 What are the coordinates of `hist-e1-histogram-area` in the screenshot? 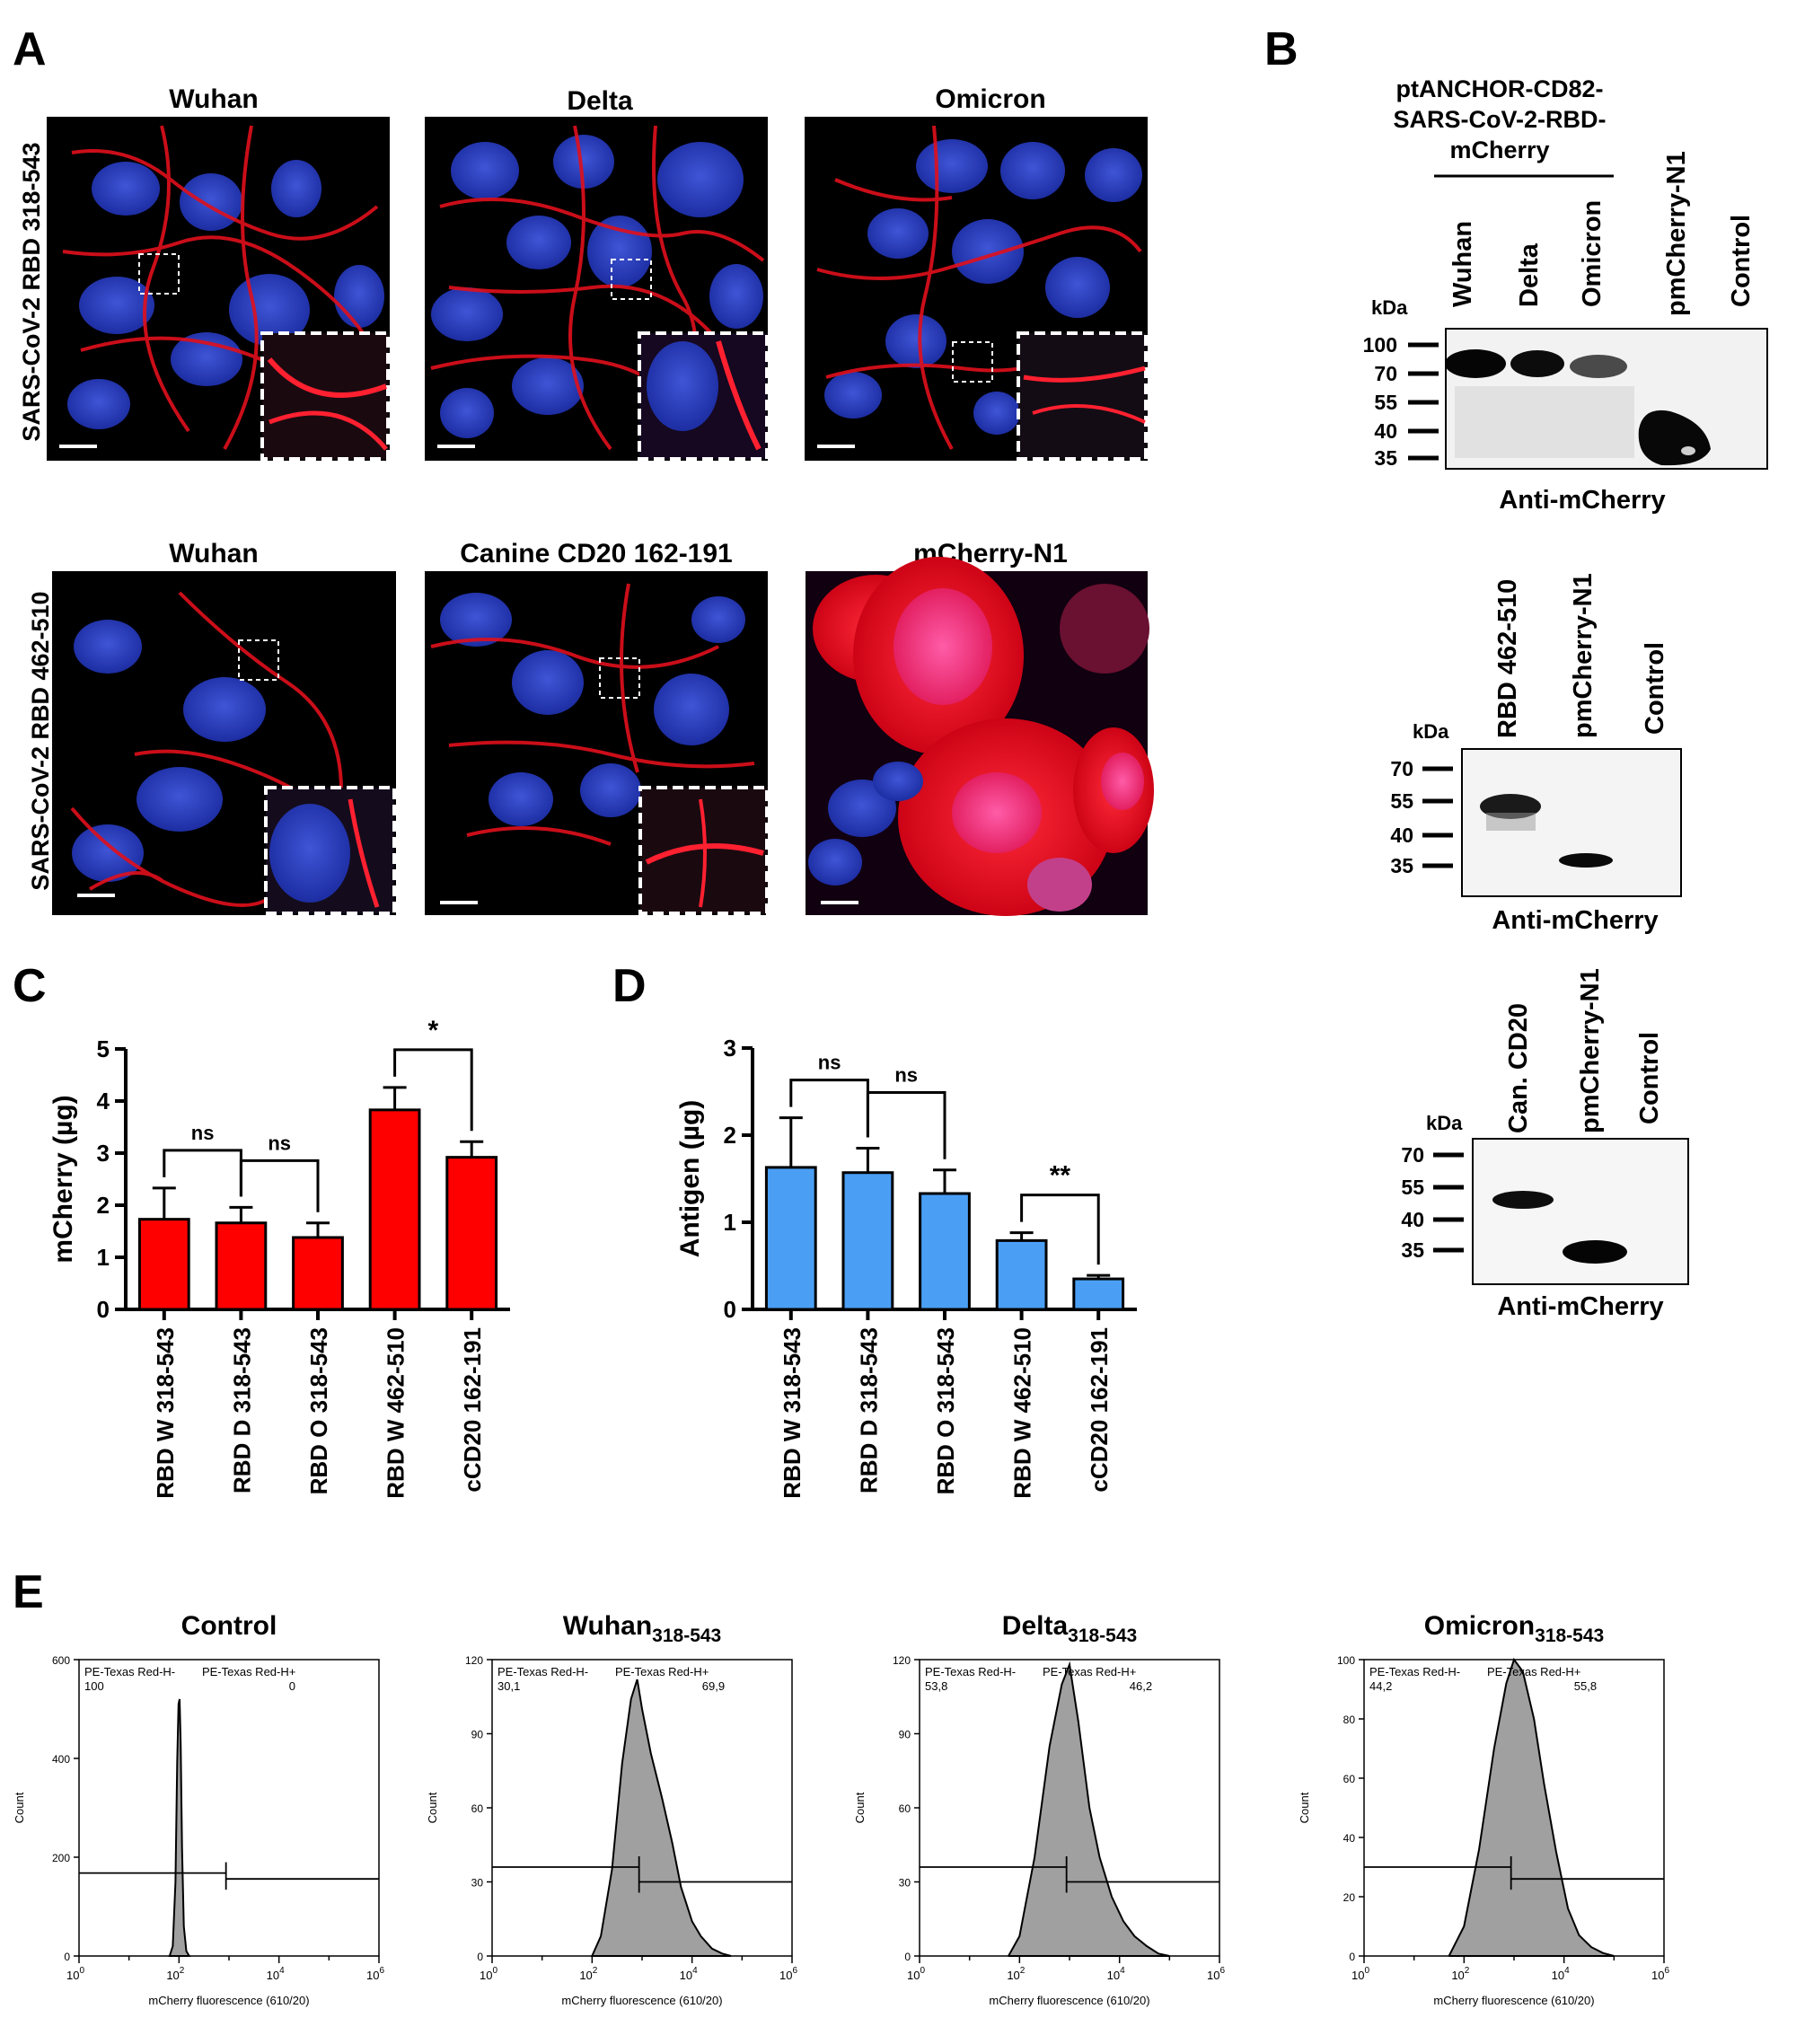 It's located at (179, 1827).